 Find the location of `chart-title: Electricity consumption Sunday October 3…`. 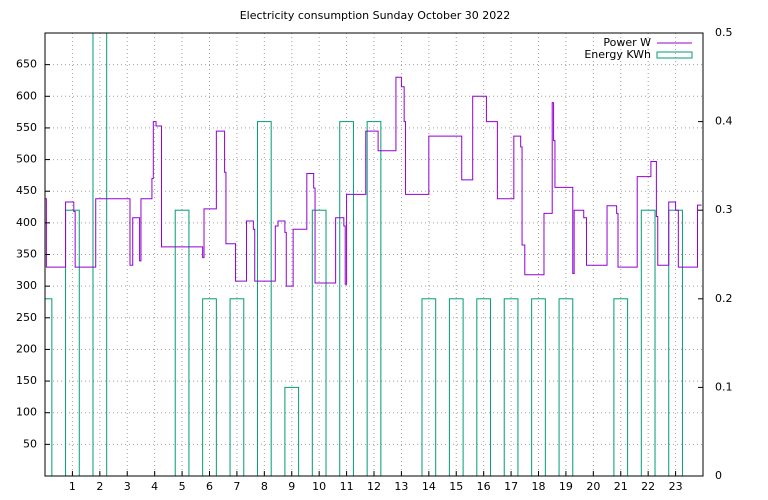

chart-title: Electricity consumption Sunday October 3… is located at coordinates (375, 15).